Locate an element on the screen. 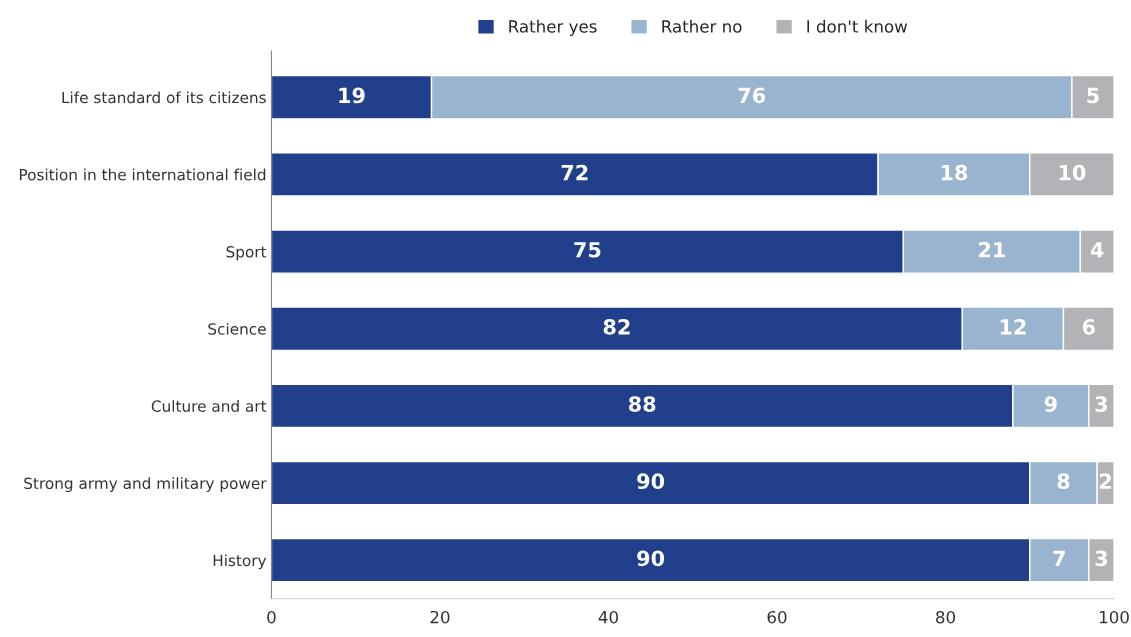 The image size is (1131, 637). data-label: 6 is located at coordinates (1088, 327).